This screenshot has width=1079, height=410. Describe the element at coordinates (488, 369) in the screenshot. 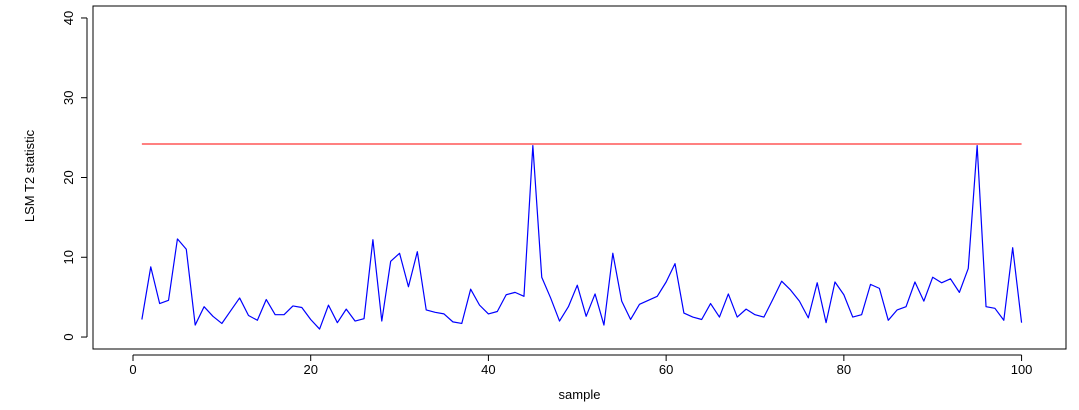

I see `x-tick-label: 40` at that location.